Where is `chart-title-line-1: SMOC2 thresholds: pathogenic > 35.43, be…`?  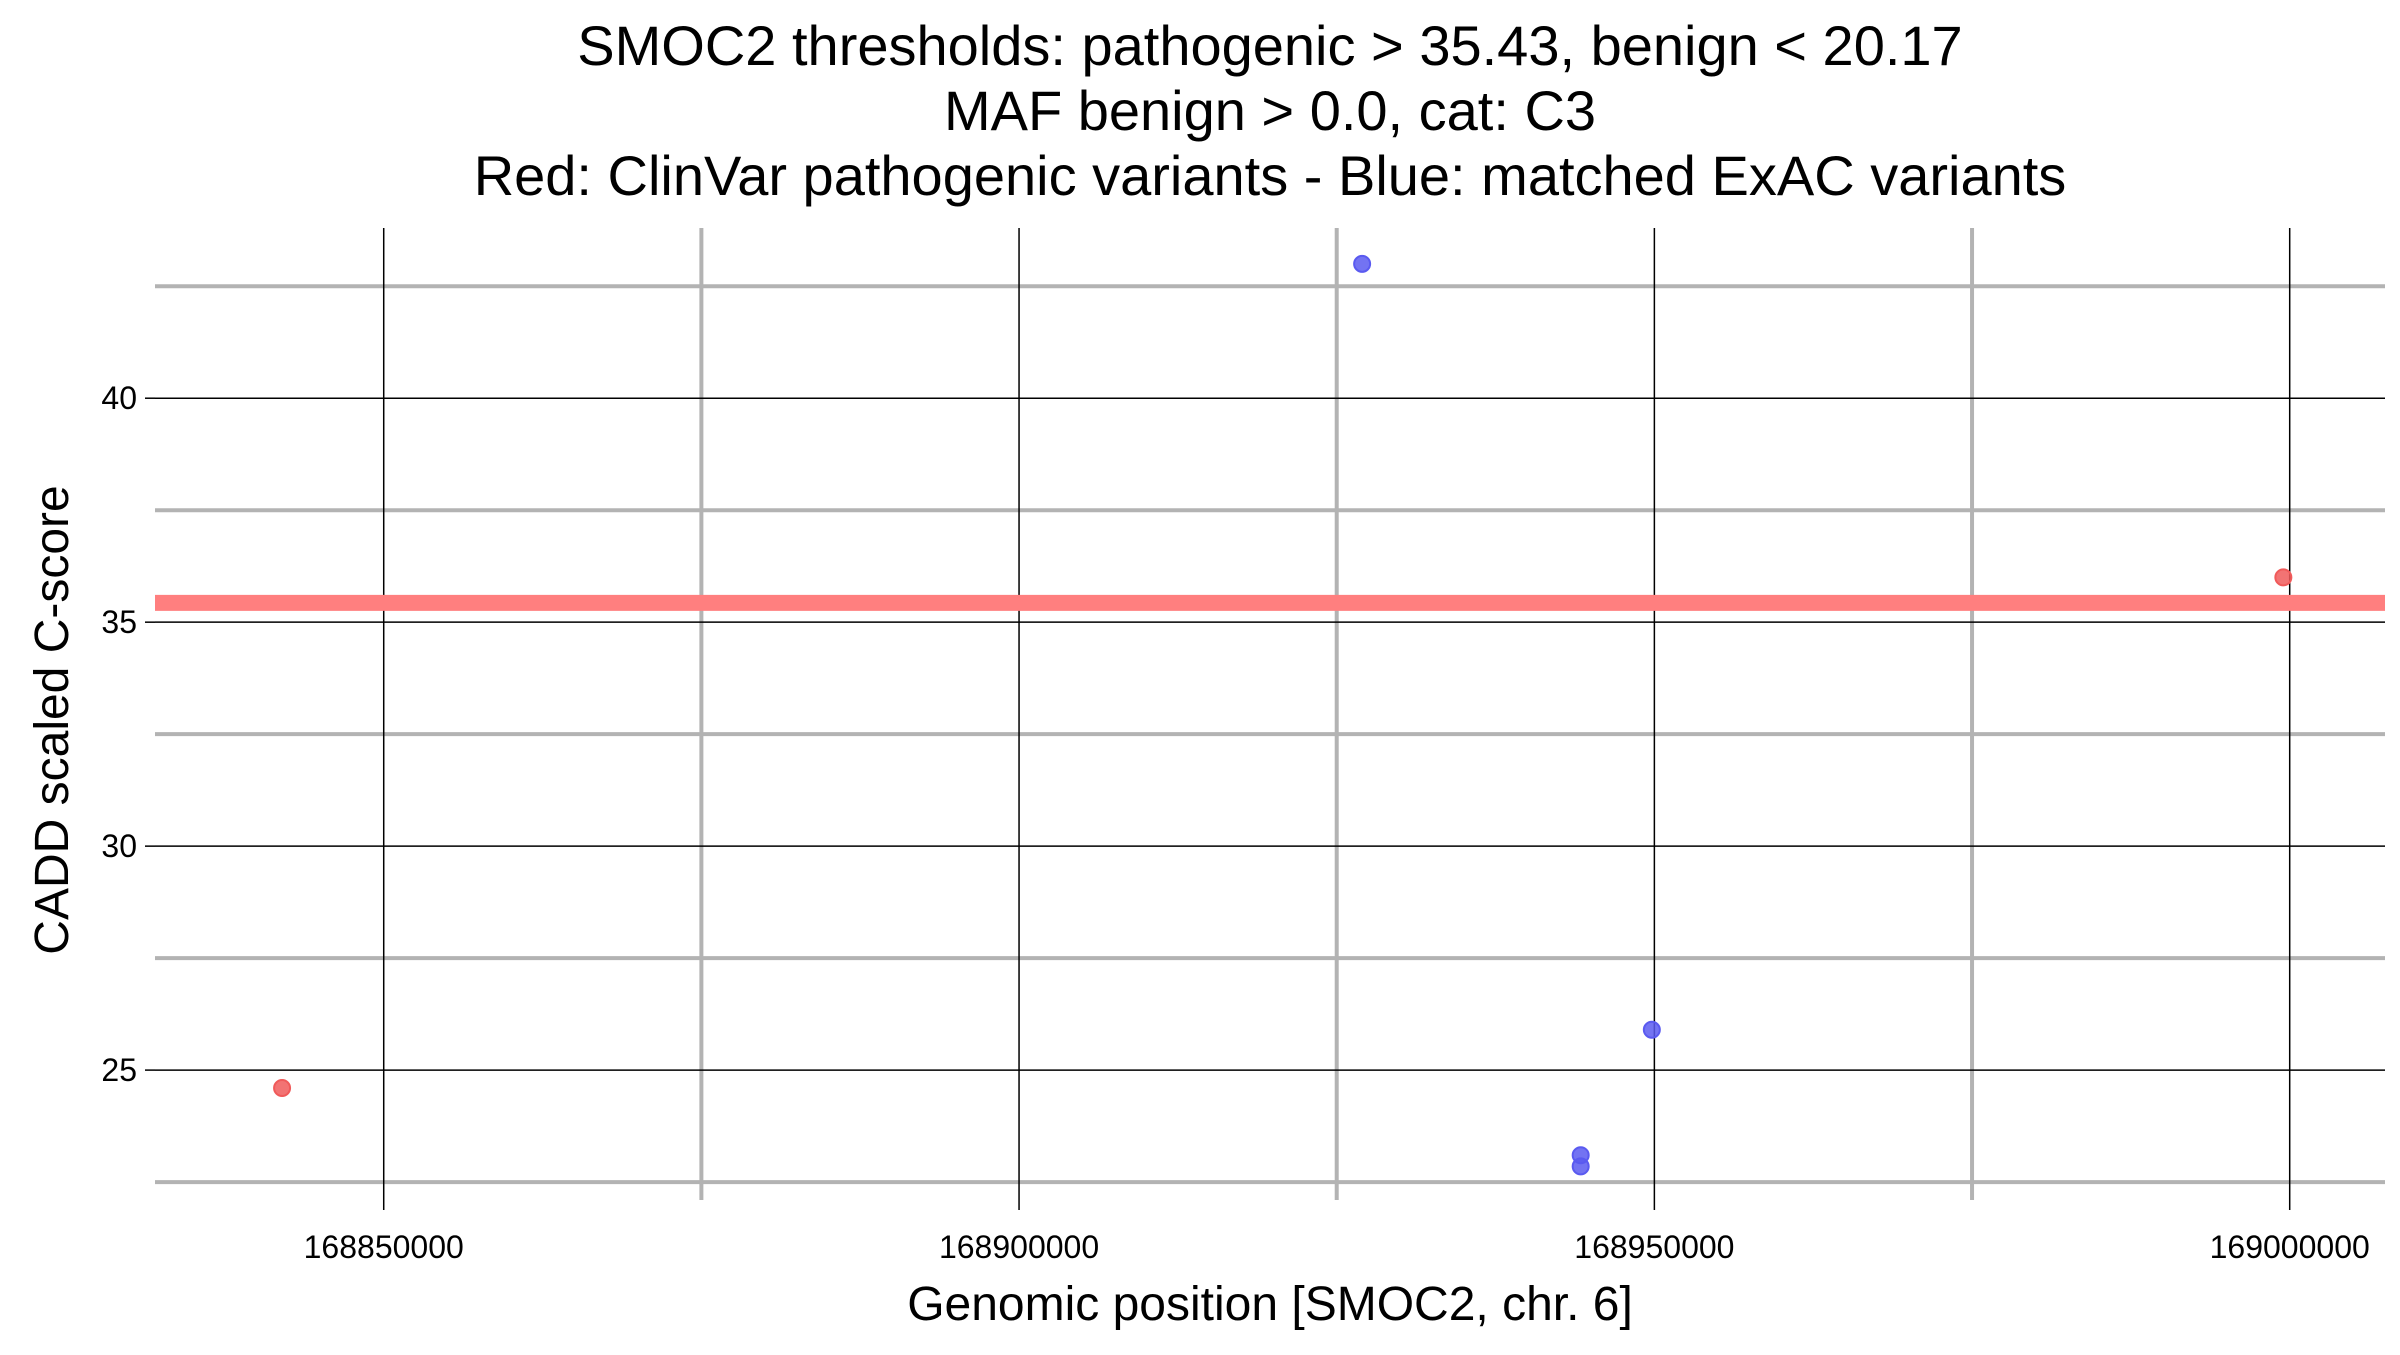
chart-title-line-1: SMOC2 thresholds: pathogenic > 35.43, be… is located at coordinates (1269, 45).